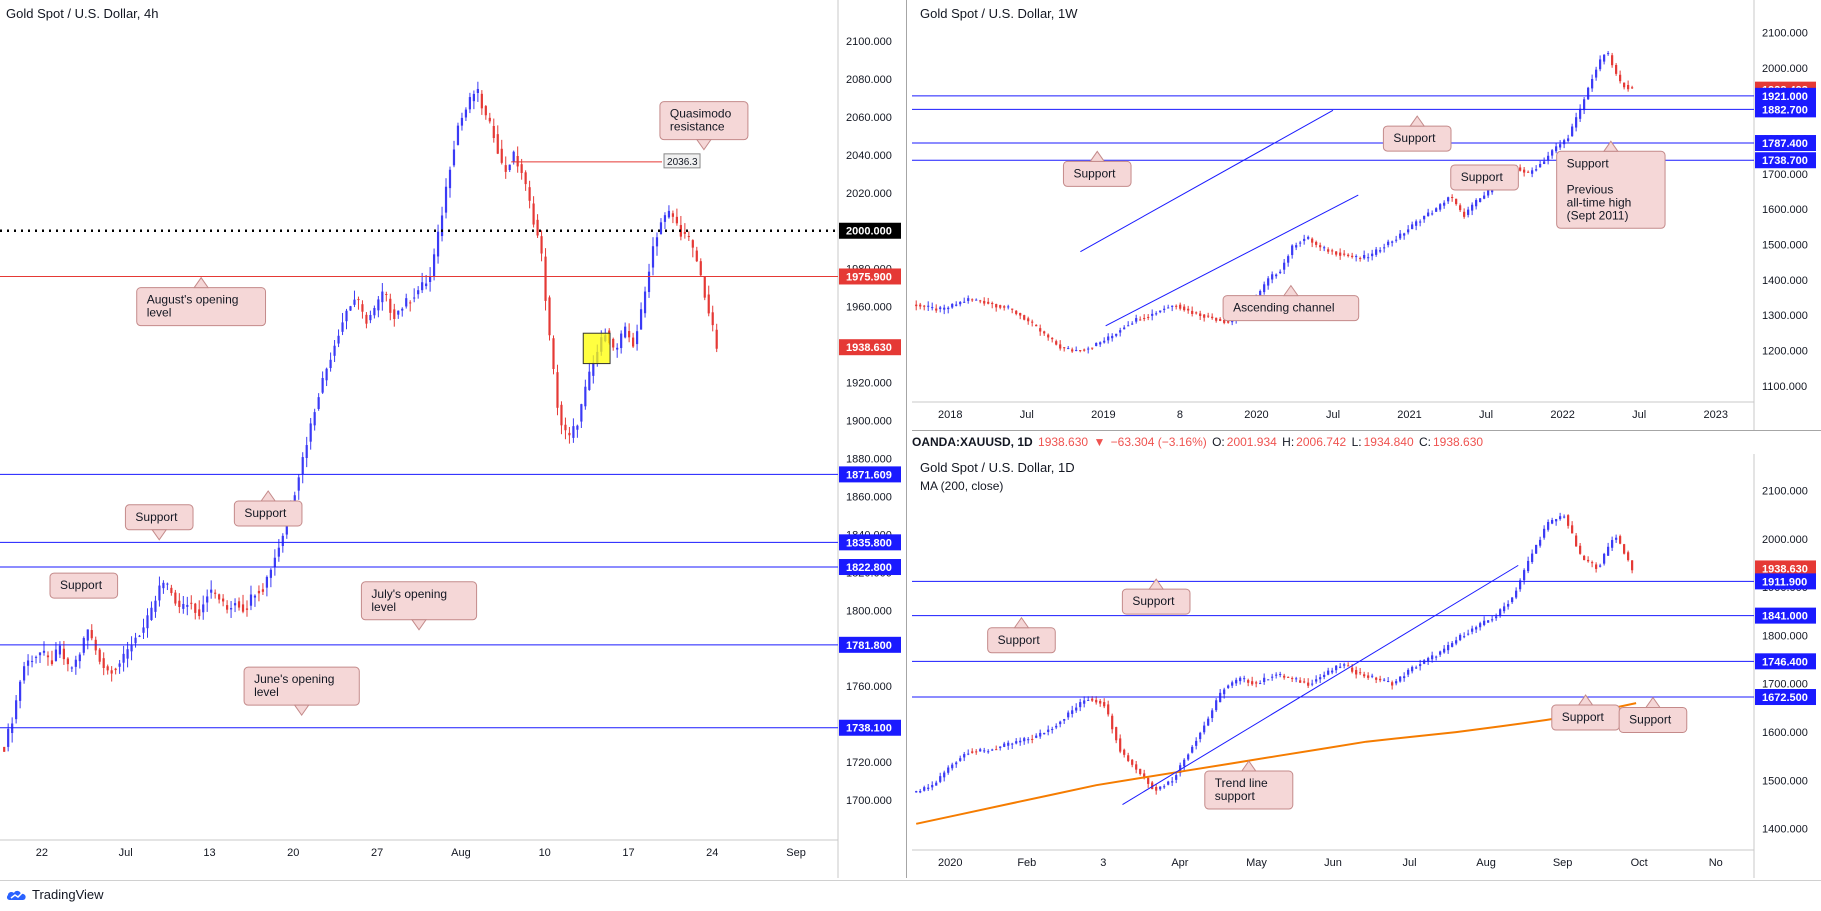 This screenshot has height=911, width=1821. Describe the element at coordinates (1333, 863) in the screenshot. I see `time-tick-label: Jun` at that location.